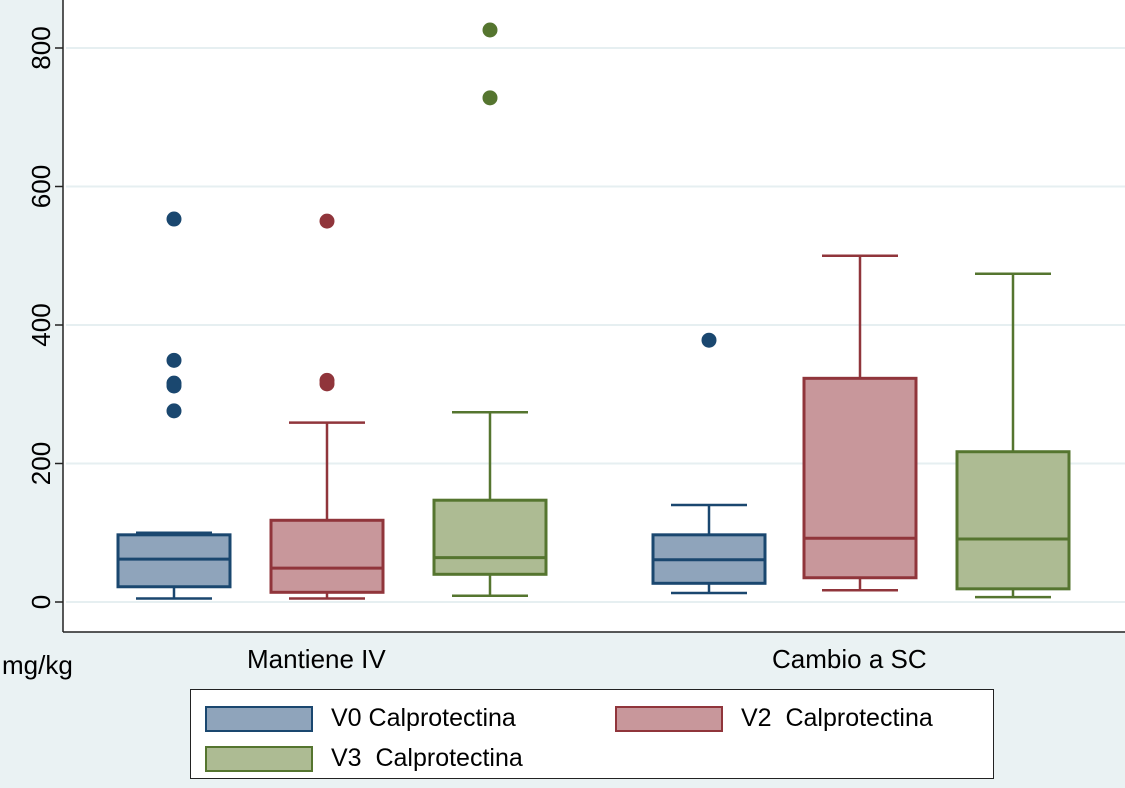  I want to click on legend-swatch-v3, so click(259, 758).